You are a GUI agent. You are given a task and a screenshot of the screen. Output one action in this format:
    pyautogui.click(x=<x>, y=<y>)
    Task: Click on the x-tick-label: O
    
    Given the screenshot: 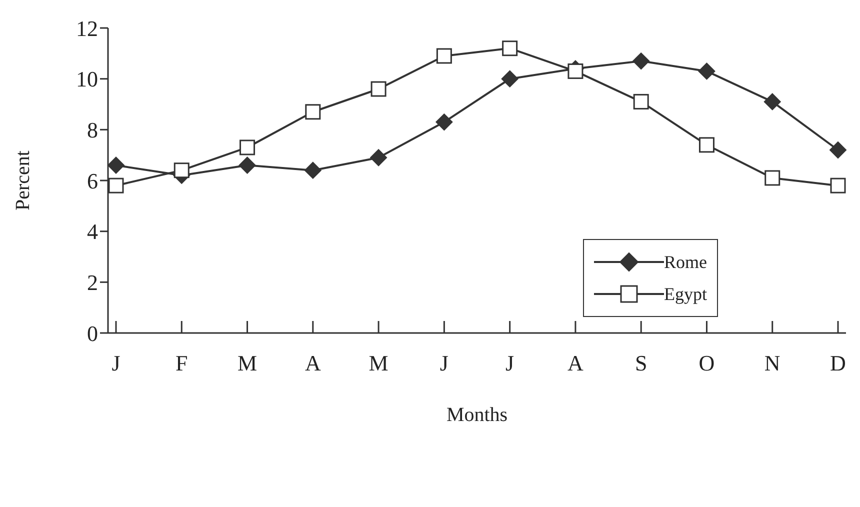 What is the action you would take?
    pyautogui.click(x=706, y=363)
    